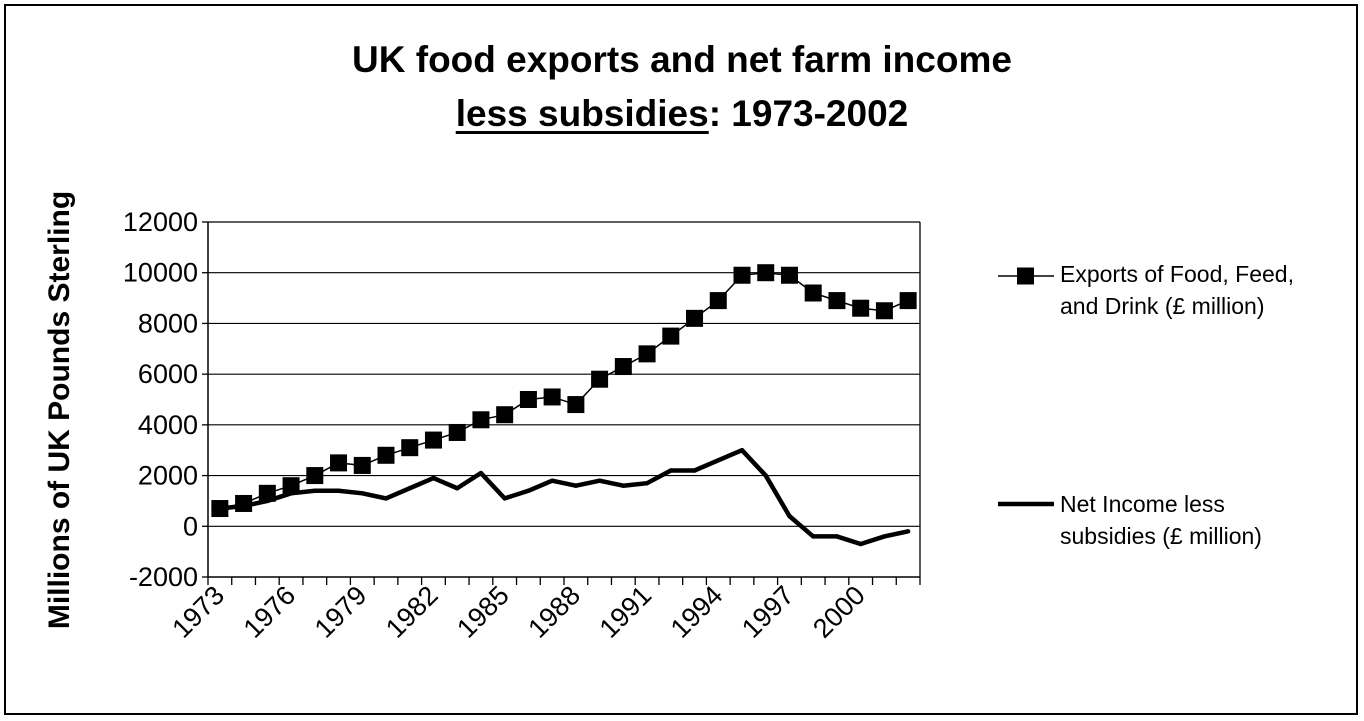 This screenshot has height=721, width=1364. I want to click on legend-marks, so click(1026, 387).